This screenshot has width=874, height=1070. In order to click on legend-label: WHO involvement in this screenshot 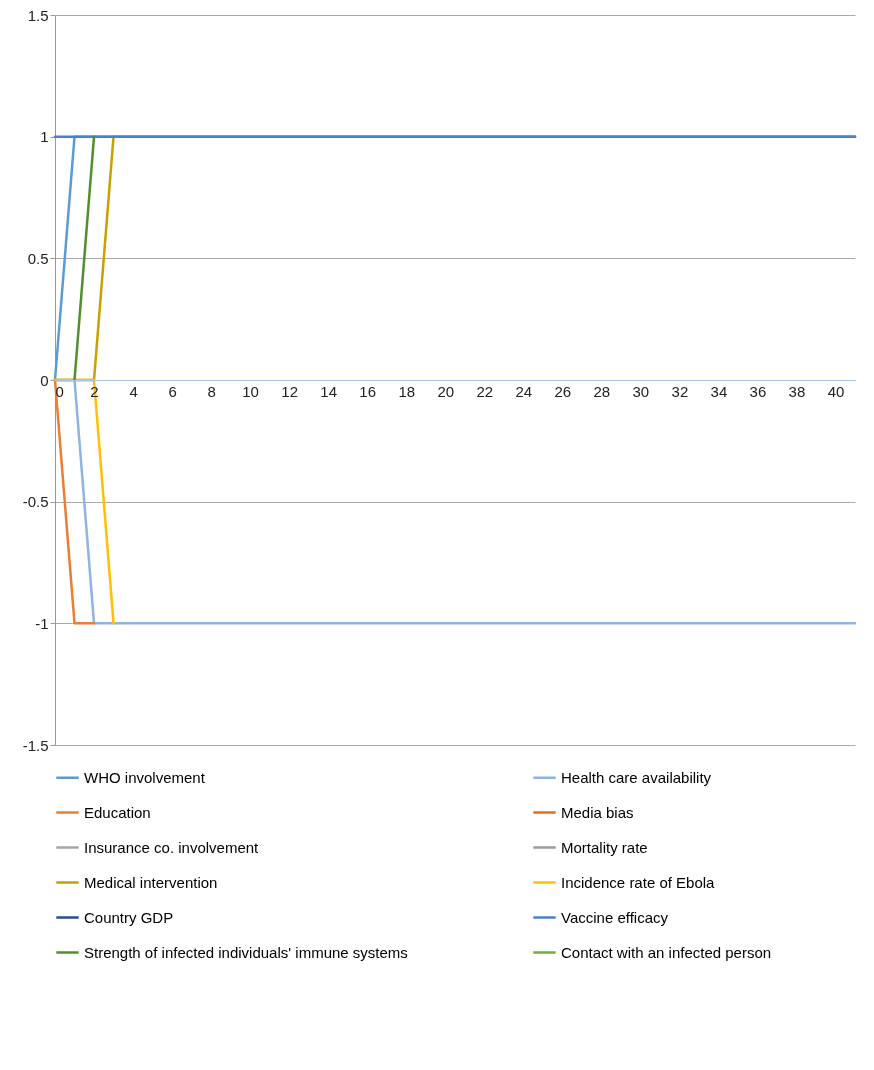, I will do `click(145, 777)`.